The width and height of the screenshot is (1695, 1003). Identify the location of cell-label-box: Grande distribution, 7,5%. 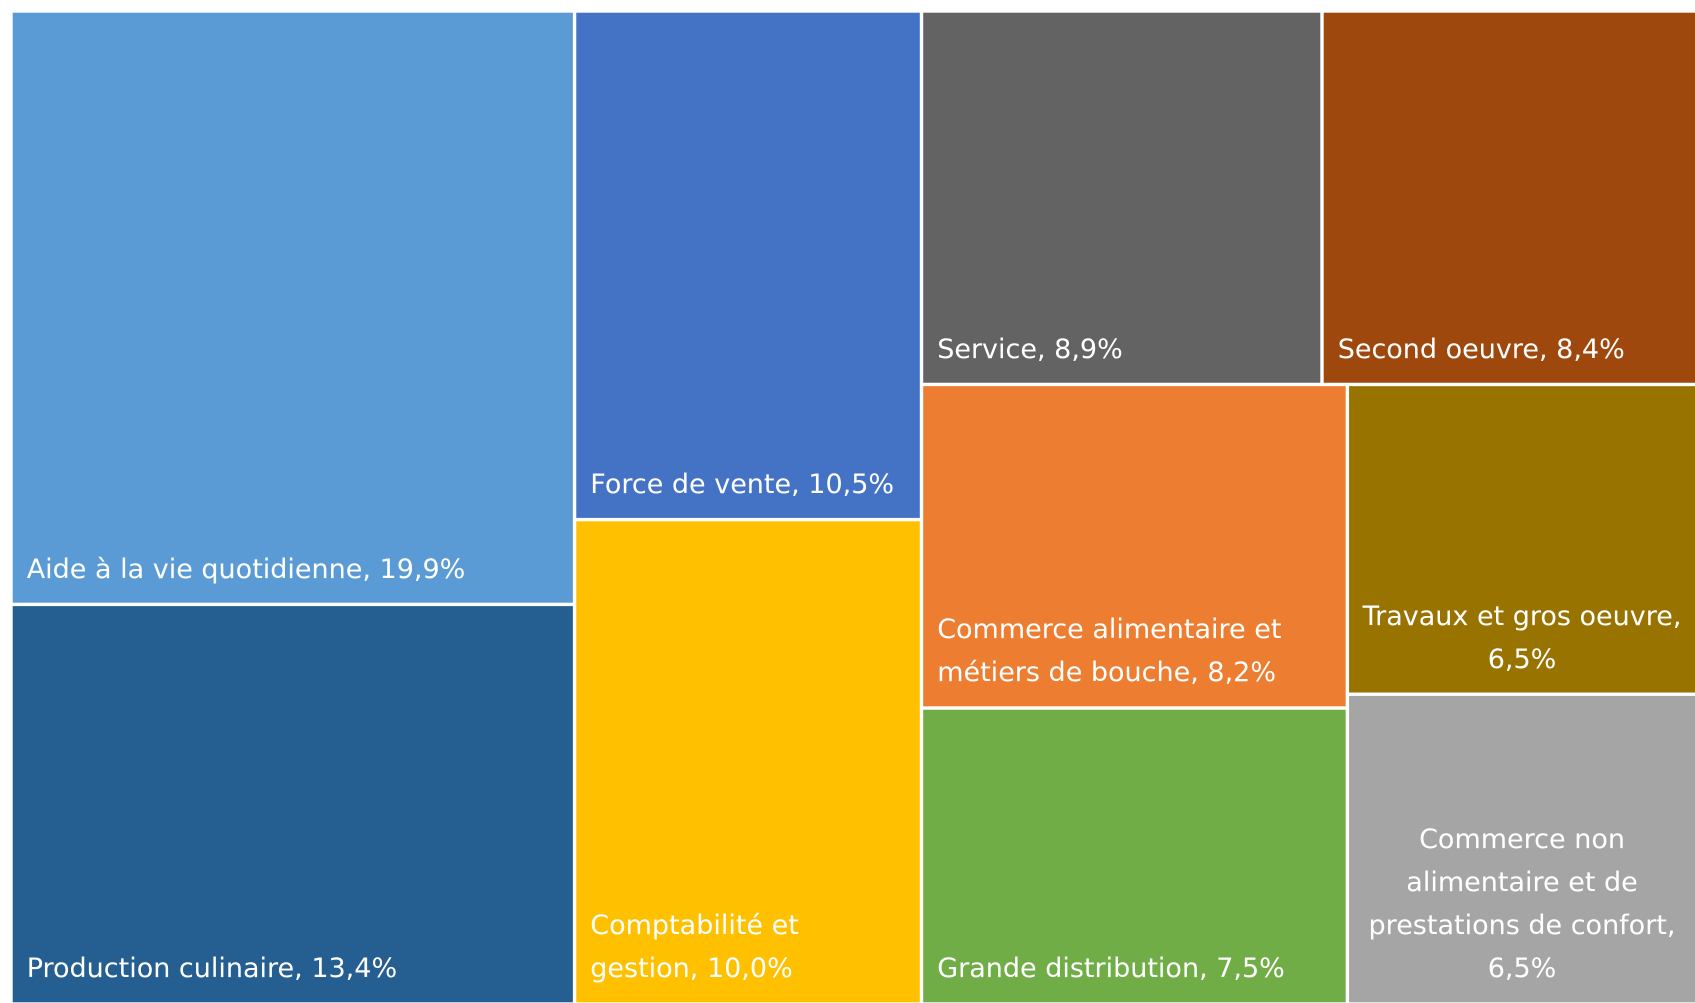
(1111, 969).